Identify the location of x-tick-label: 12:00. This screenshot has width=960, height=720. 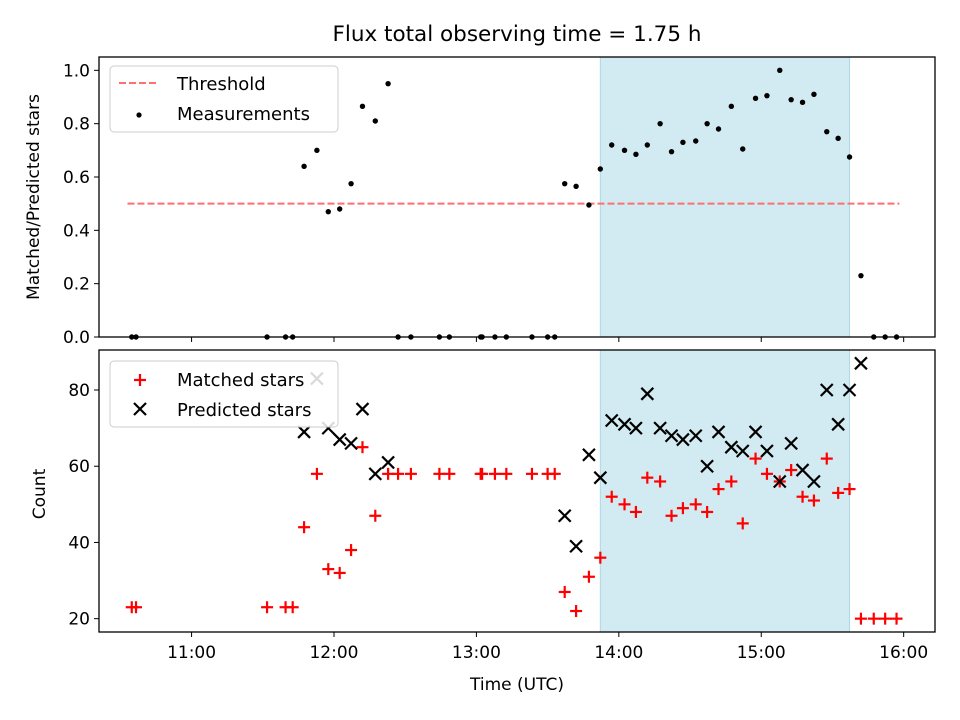
(333, 653).